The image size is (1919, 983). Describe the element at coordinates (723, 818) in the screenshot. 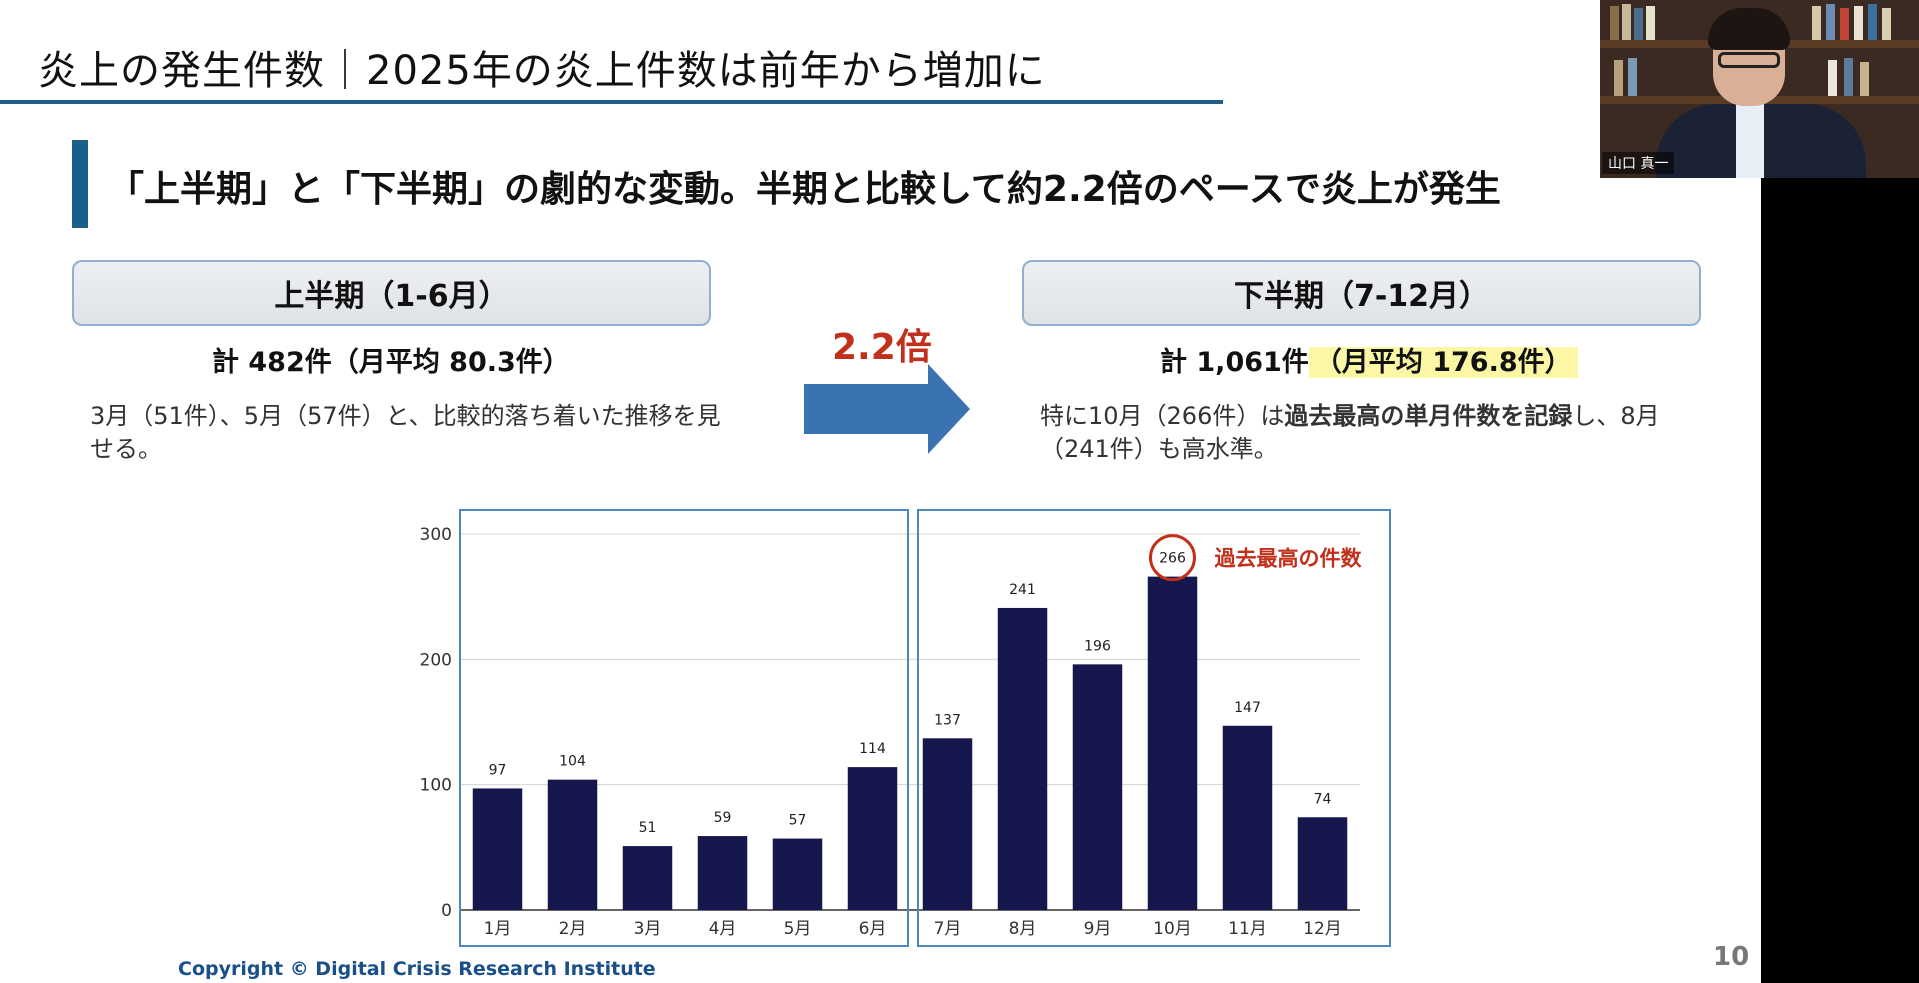

I see `data-label: 59` at that location.